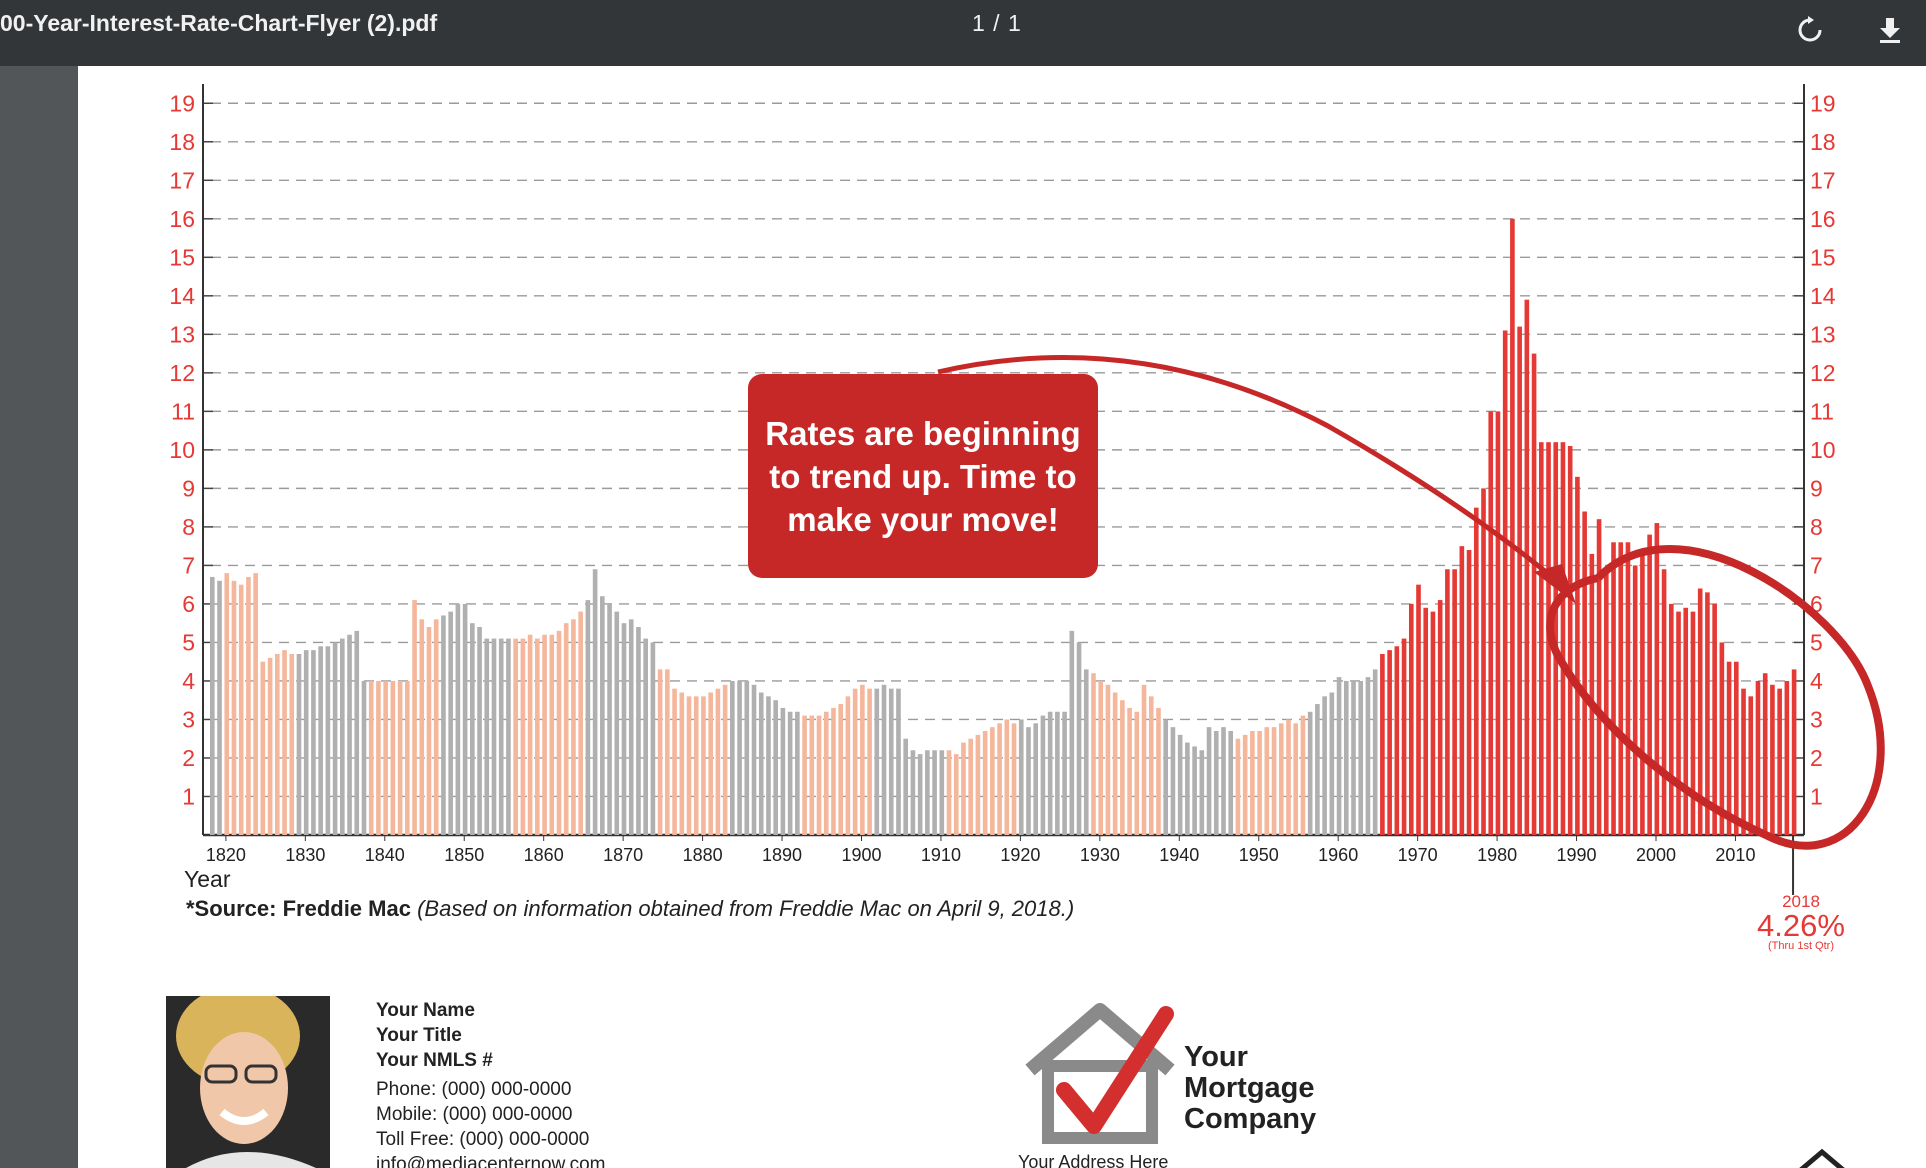 This screenshot has width=1926, height=1168. Describe the element at coordinates (1801, 925) in the screenshot. I see `latest-rate: 4.26%` at that location.